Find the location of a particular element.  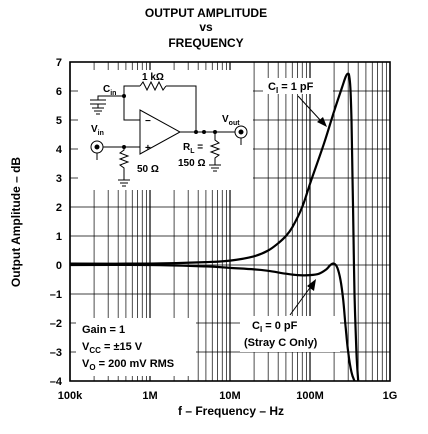

schematic-input-node-label: Vin is located at coordinates (97, 130).